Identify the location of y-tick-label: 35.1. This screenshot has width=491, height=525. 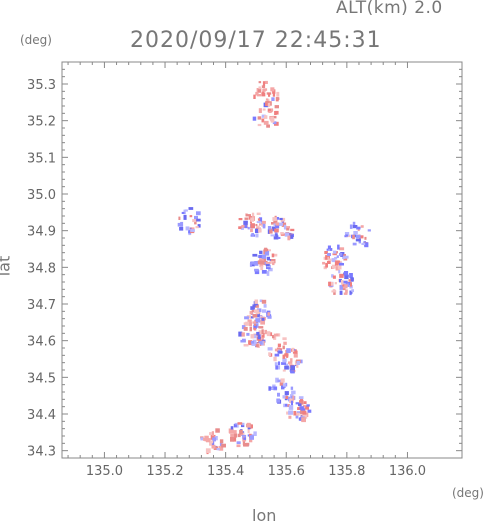
(41, 158).